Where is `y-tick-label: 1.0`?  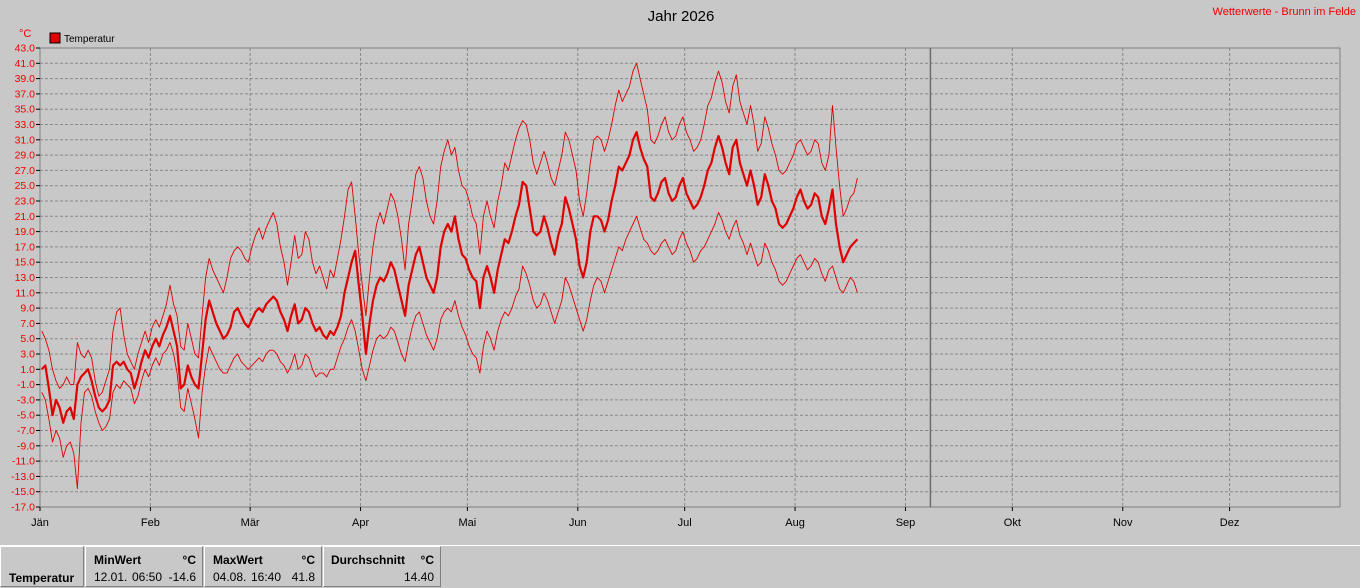 y-tick-label: 1.0 is located at coordinates (27, 370).